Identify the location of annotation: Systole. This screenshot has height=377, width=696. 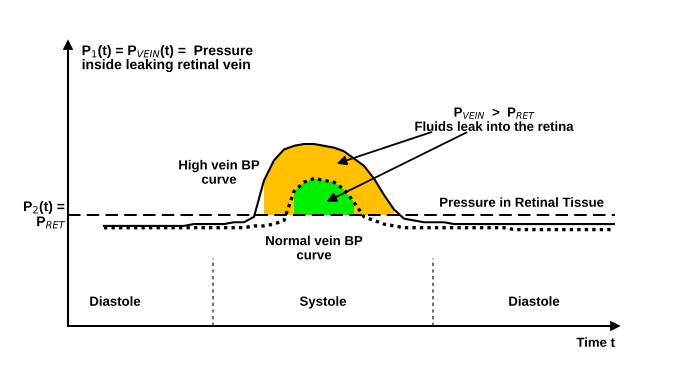
(323, 302).